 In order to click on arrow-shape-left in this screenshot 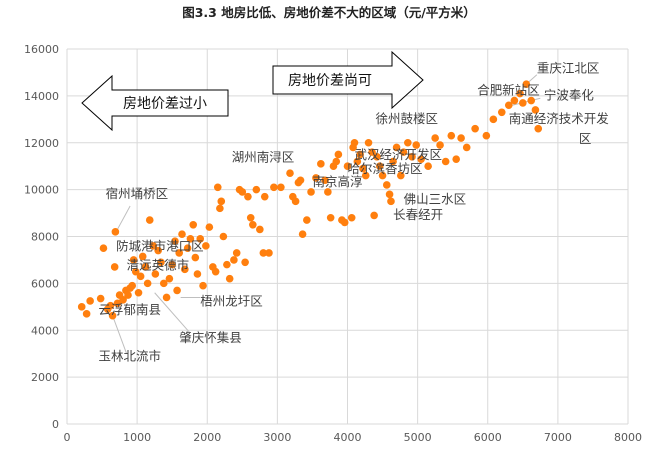, I will do `click(155, 103)`.